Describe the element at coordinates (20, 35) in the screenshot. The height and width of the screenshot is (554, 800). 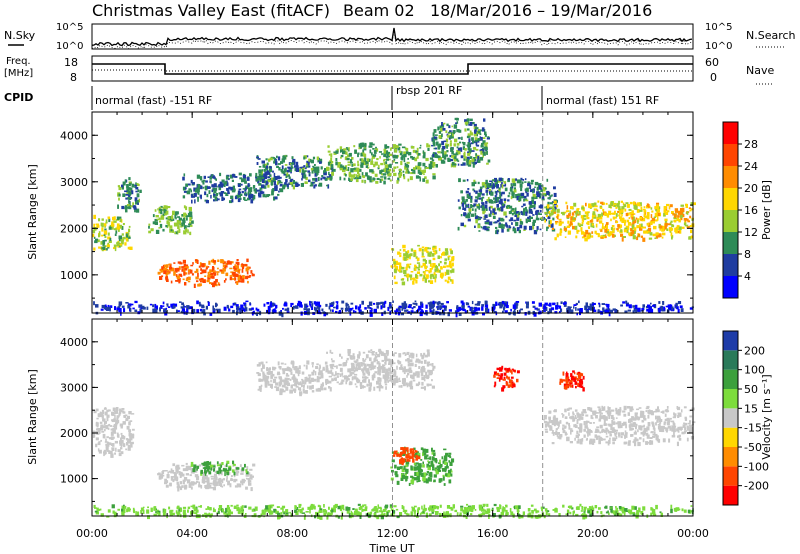
I see `nsky-label: N.Sky` at that location.